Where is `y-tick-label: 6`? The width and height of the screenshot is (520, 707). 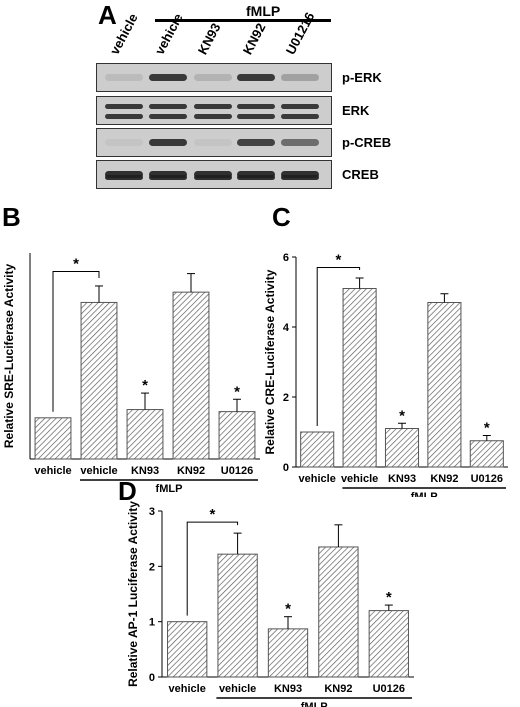
y-tick-label: 6 is located at coordinates (286, 258).